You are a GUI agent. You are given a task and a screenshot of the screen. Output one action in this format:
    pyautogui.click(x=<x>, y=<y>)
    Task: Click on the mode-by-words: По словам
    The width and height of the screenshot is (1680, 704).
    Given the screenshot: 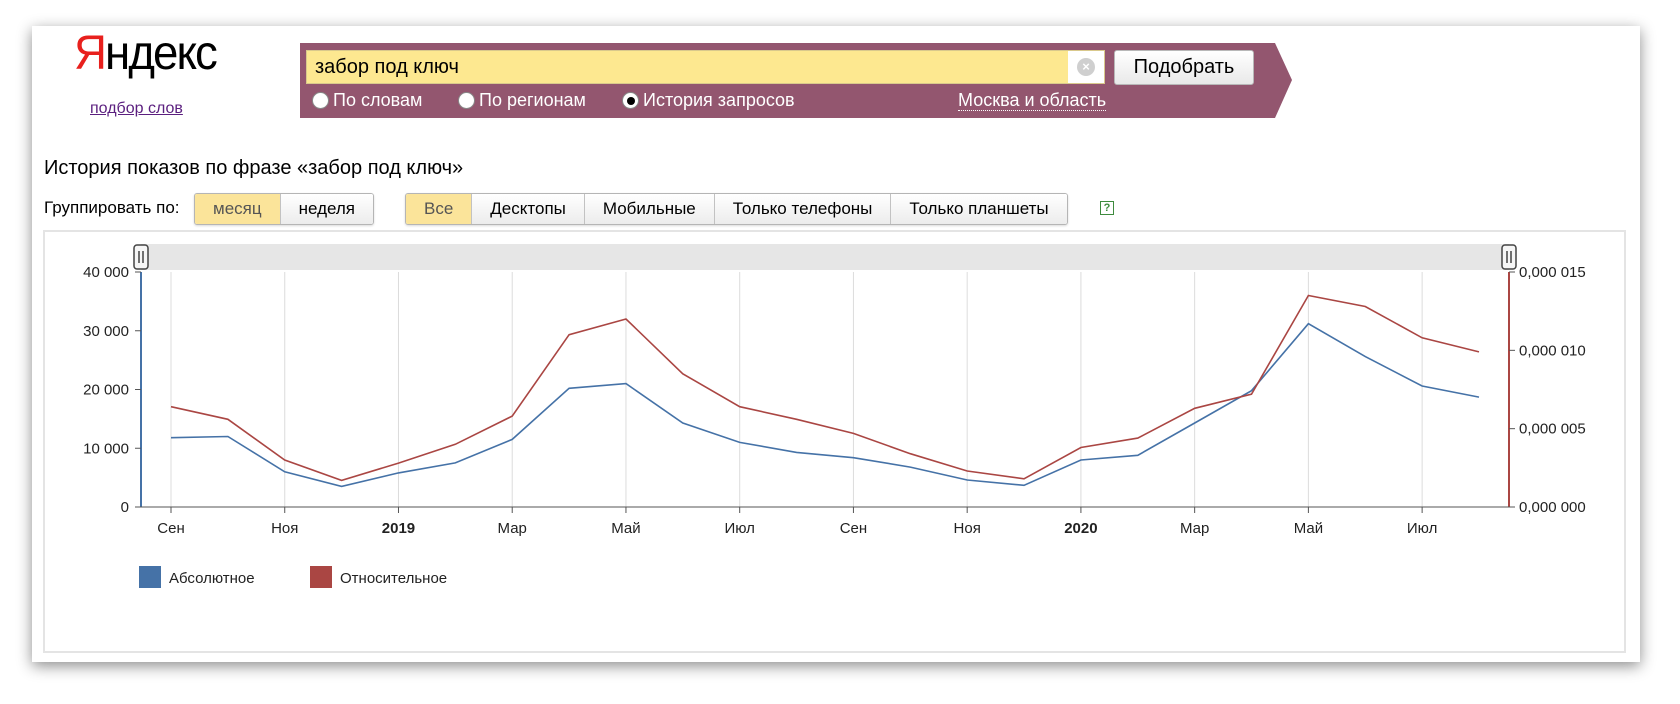 What is the action you would take?
    pyautogui.click(x=367, y=100)
    